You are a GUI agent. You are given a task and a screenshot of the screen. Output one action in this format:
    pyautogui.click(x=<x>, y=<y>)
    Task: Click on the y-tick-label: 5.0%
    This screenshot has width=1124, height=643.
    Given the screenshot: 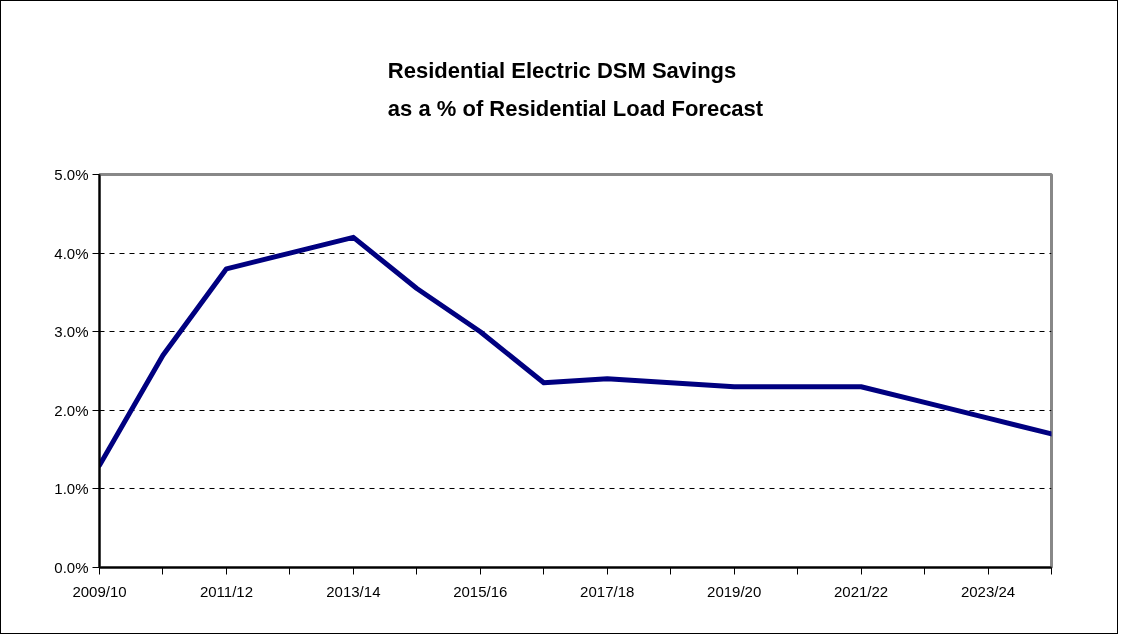 What is the action you would take?
    pyautogui.click(x=71, y=174)
    